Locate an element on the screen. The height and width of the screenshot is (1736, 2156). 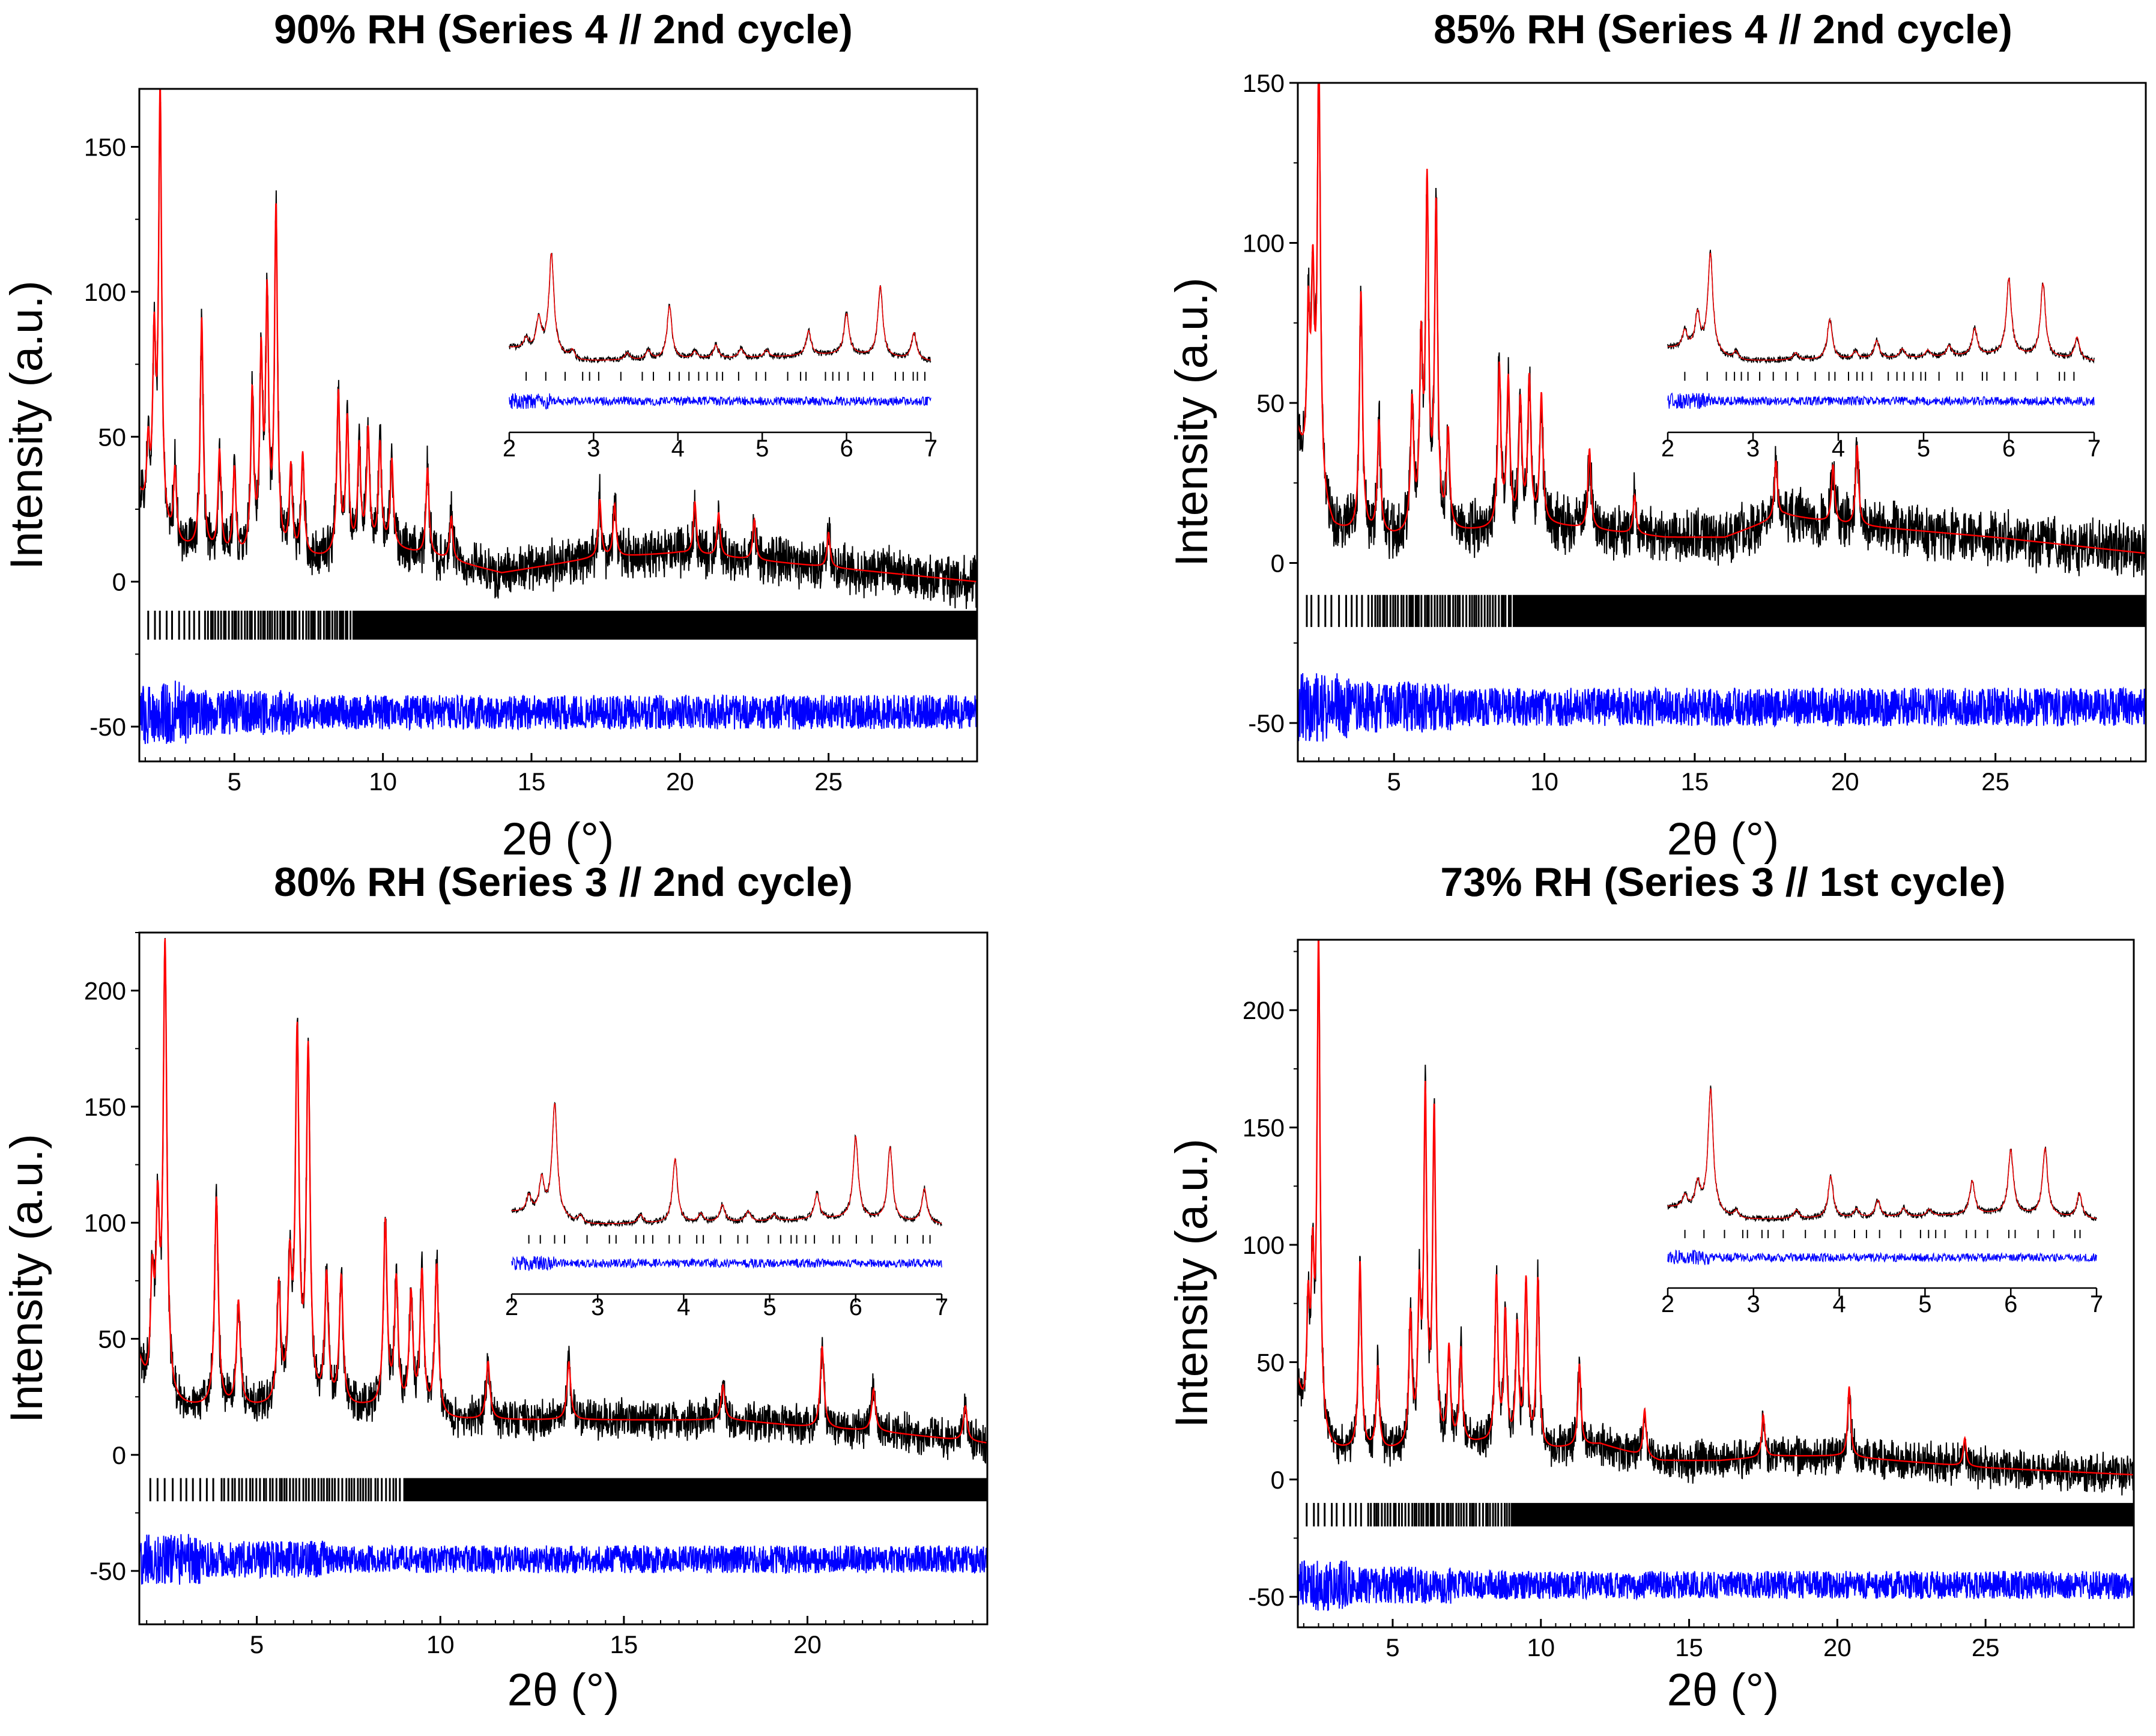
chart-title: 73% RH (Series 3 // 1st cycle) is located at coordinates (1723, 882).